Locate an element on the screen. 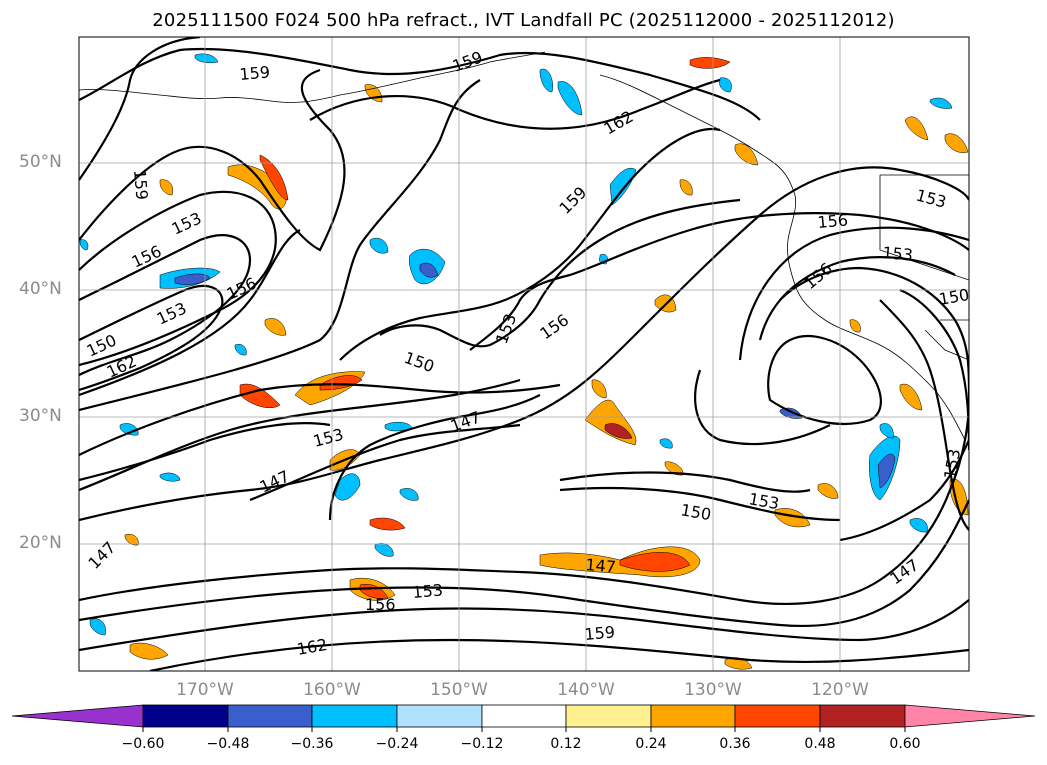 Image resolution: width=1047 pixels, height=765 pixels. lon-label: 170°W is located at coordinates (205, 690).